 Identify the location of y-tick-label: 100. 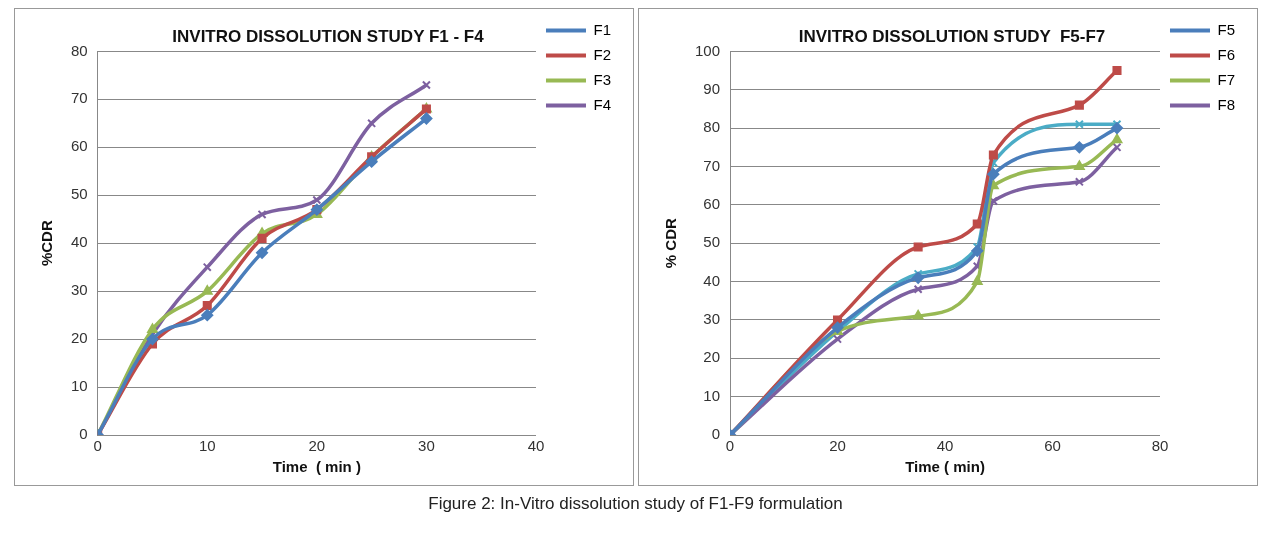
(708, 50).